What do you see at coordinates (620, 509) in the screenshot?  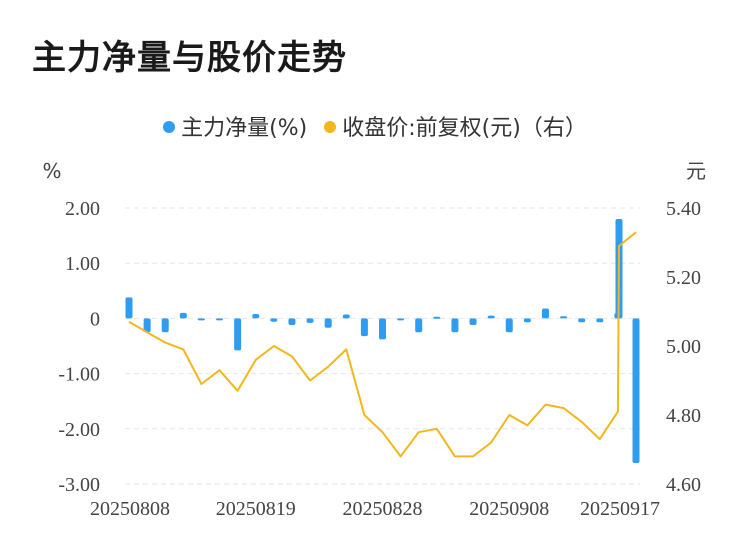 I see `x-tick-label: 20250917` at bounding box center [620, 509].